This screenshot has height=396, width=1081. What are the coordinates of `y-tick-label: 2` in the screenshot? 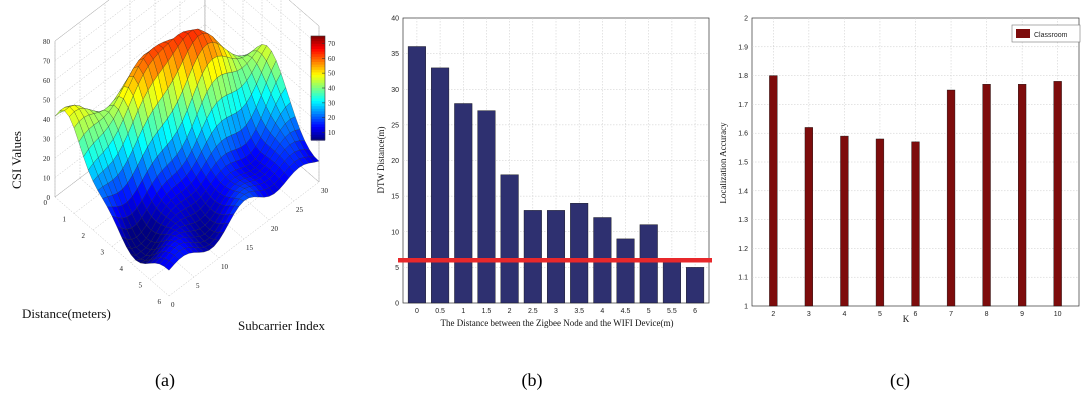 It's located at (746, 19).